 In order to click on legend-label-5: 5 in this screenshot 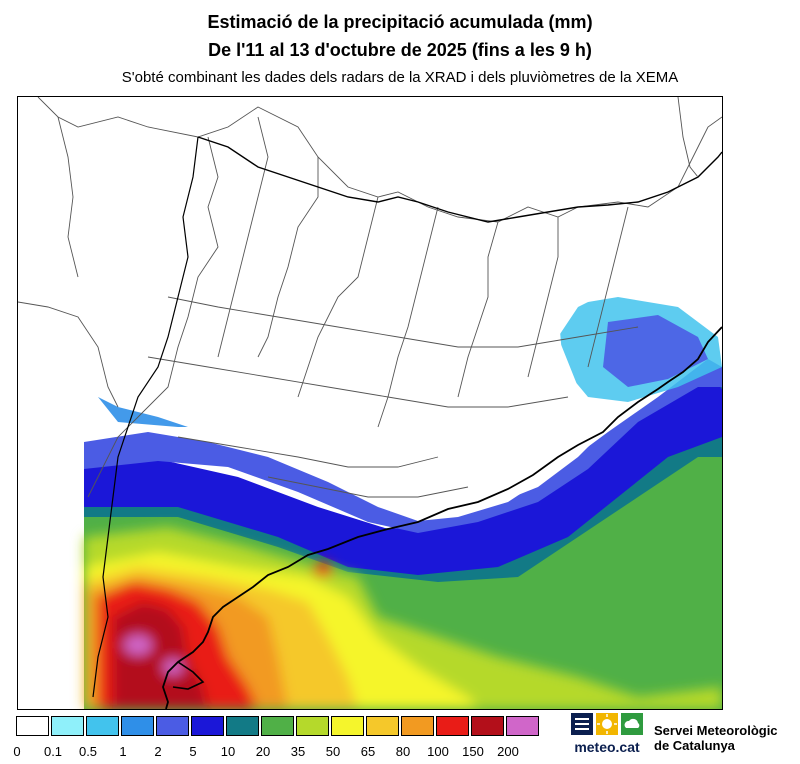, I will do `click(193, 751)`.